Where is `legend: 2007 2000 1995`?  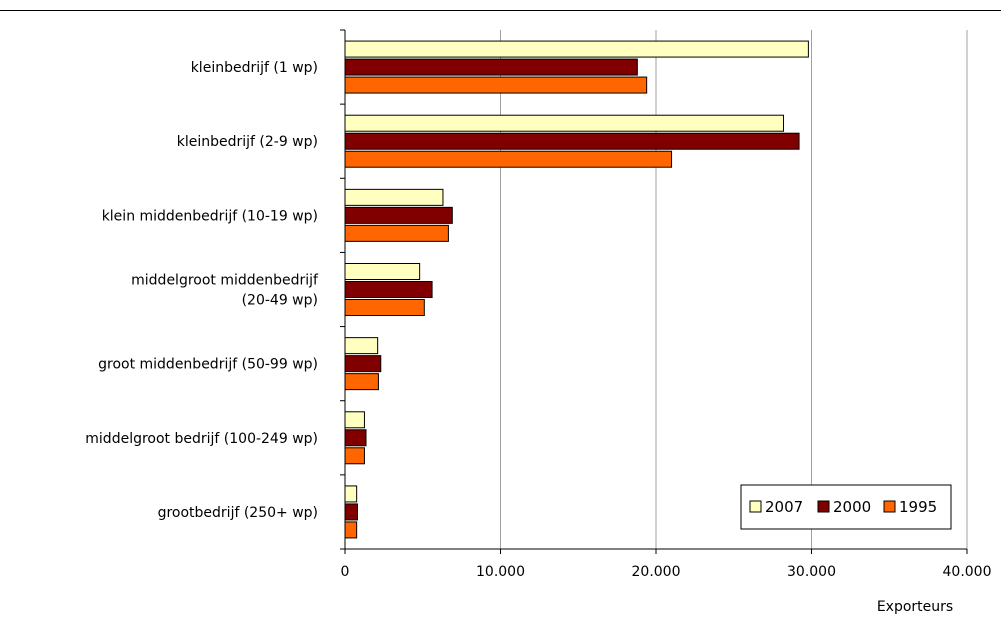 legend: 2007 2000 1995 is located at coordinates (846, 507).